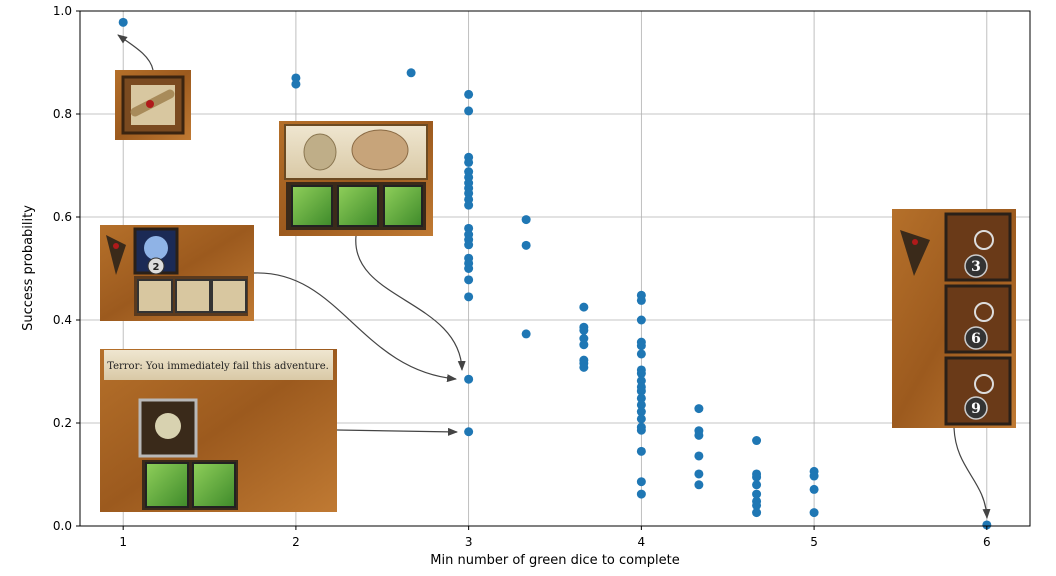 This screenshot has height=576, width=1056. What do you see at coordinates (642, 542) in the screenshot?
I see `x-tick-label-3: 4` at bounding box center [642, 542].